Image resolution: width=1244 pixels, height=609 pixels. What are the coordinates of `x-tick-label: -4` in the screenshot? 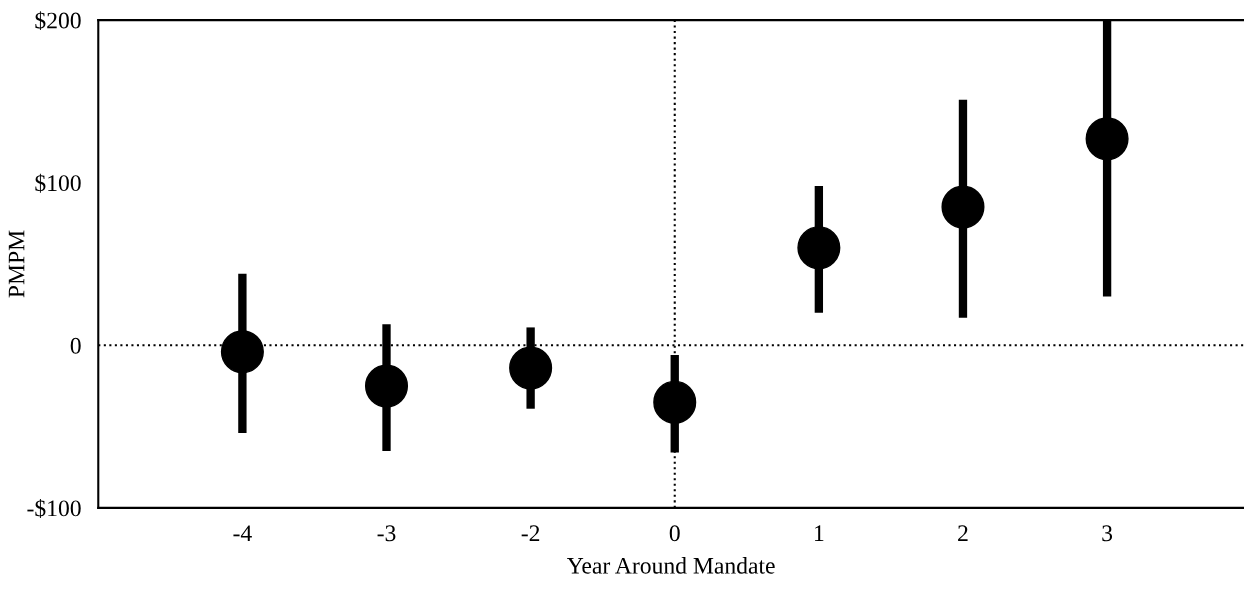 It's located at (242, 533).